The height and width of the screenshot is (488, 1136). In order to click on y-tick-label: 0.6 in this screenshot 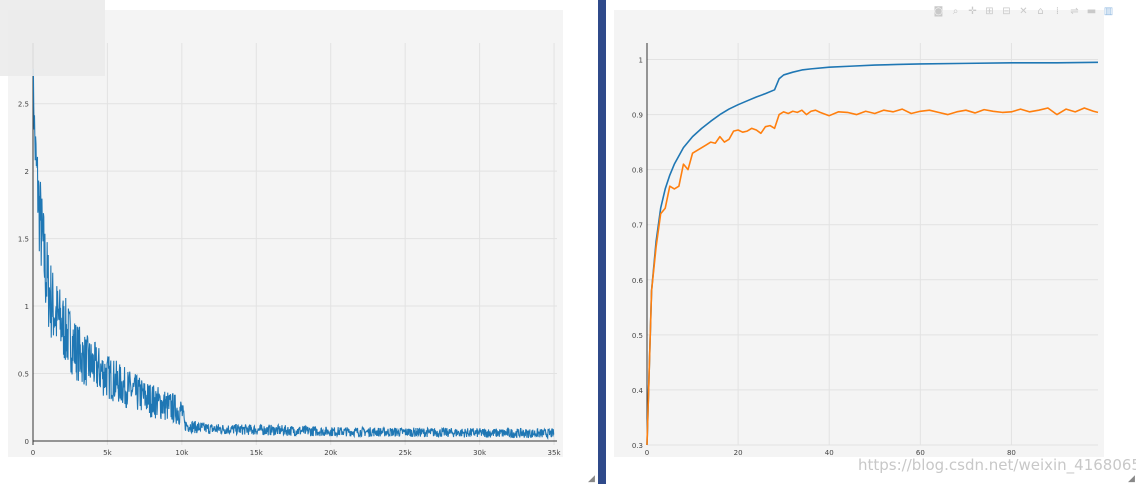, I will do `click(638, 281)`.